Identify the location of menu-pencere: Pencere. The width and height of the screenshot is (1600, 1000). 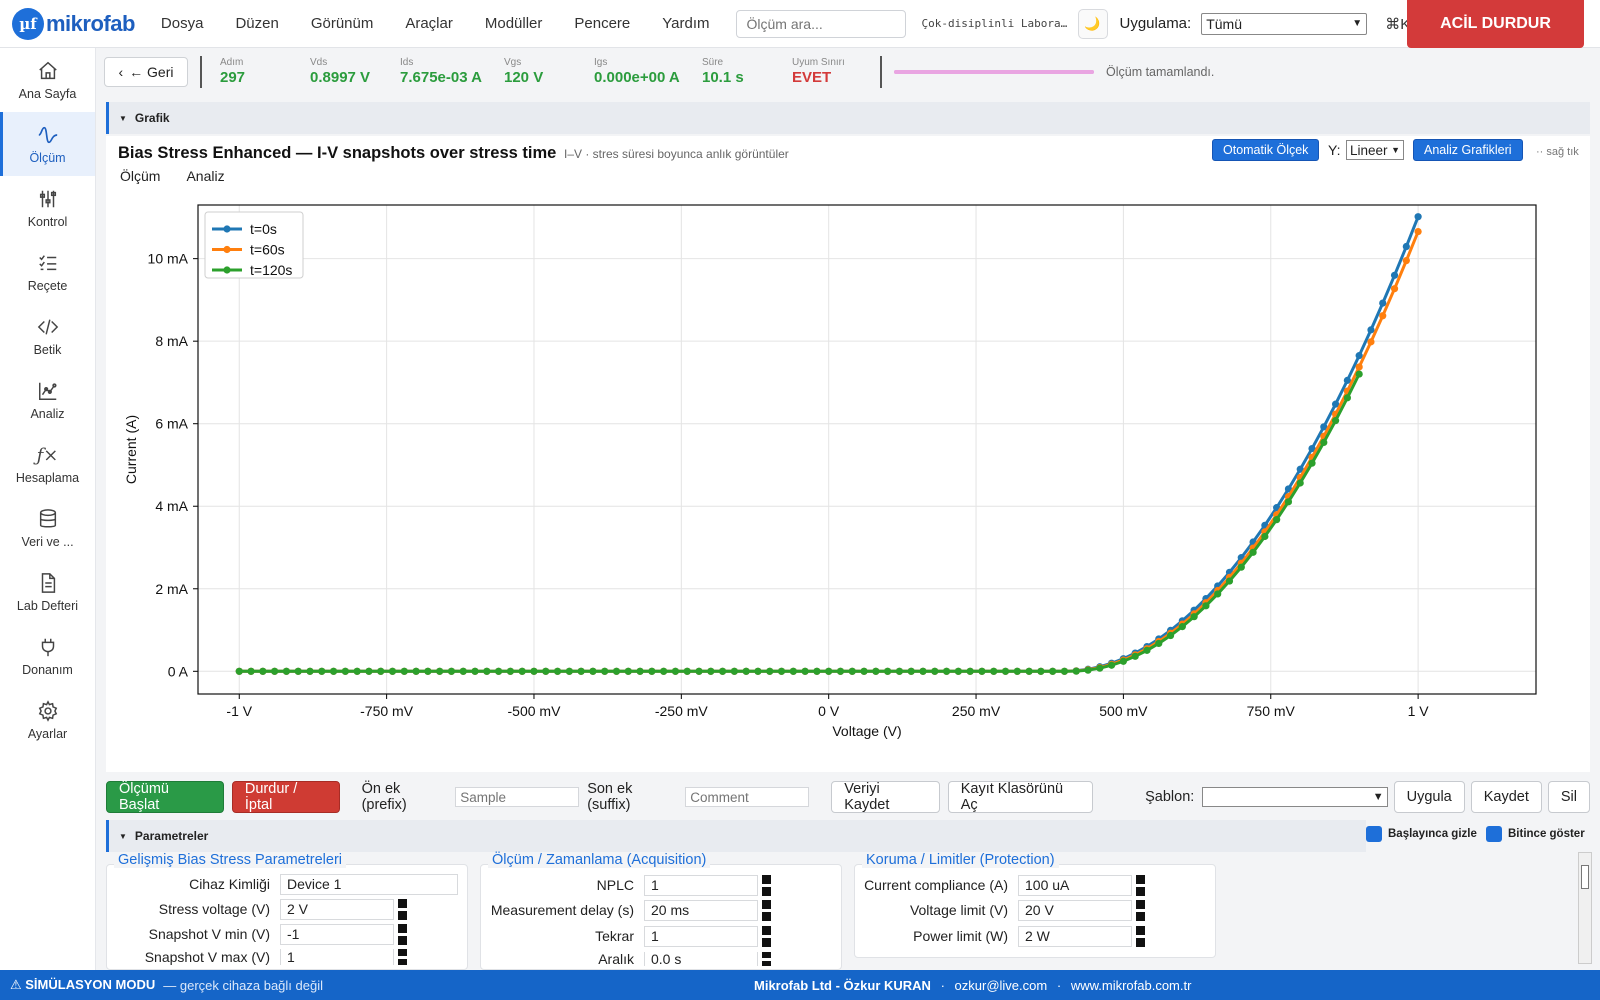
(602, 23).